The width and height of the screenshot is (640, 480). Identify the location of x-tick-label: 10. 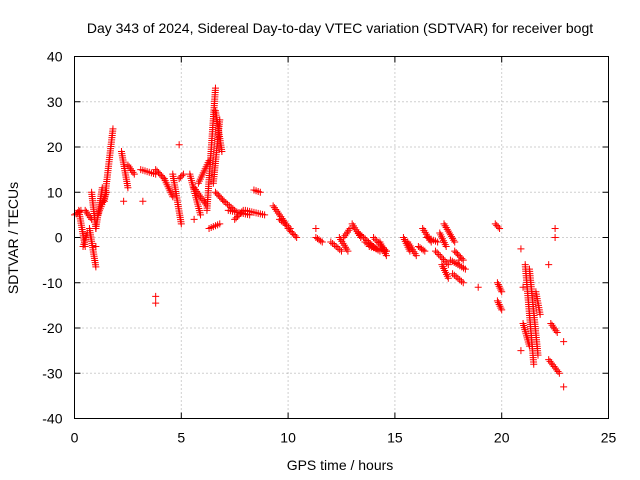
(288, 438).